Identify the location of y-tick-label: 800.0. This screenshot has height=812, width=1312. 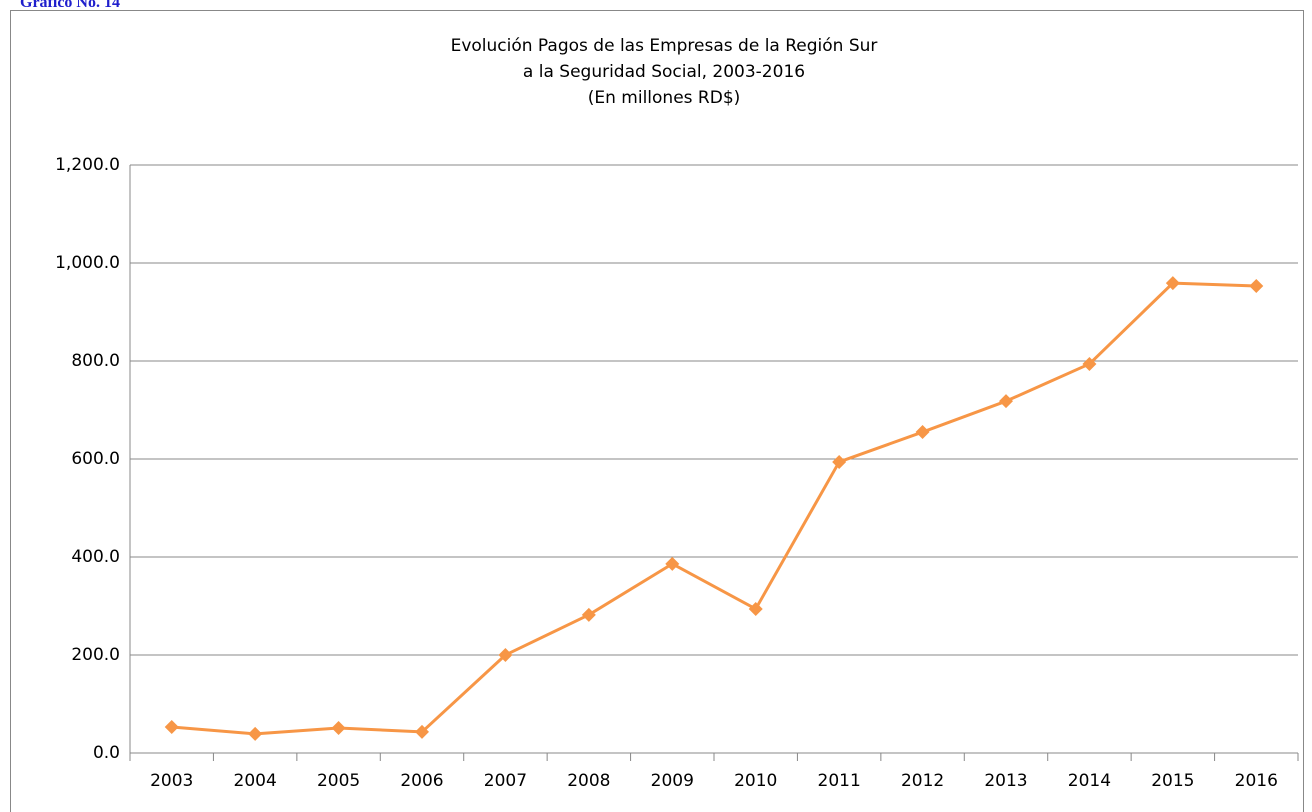
(95, 361).